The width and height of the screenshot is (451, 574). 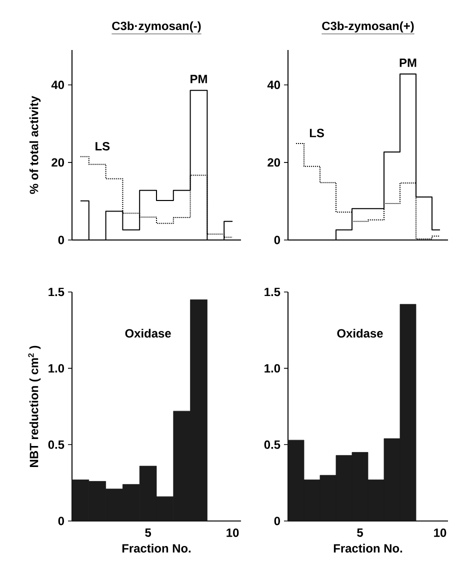 I want to click on chart-title: C3b·zymosan(-), so click(x=156, y=27).